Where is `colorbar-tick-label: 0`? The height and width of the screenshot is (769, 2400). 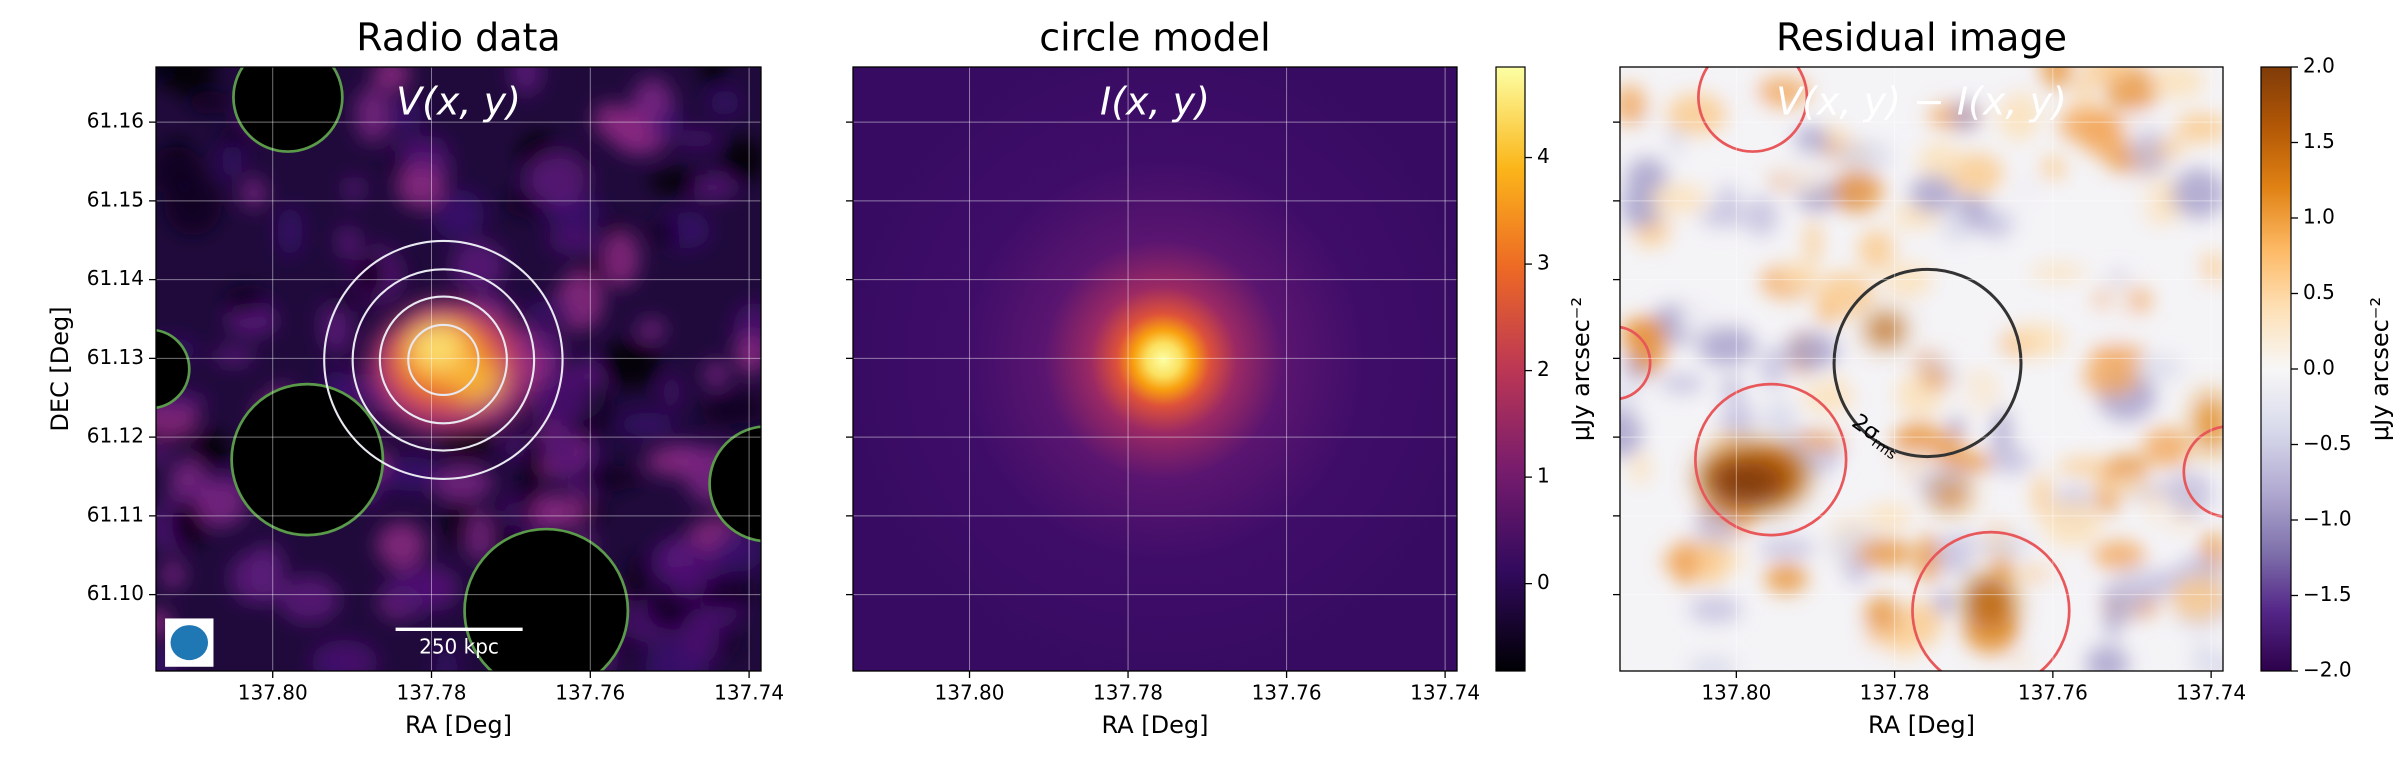
colorbar-tick-label: 0 is located at coordinates (1543, 582).